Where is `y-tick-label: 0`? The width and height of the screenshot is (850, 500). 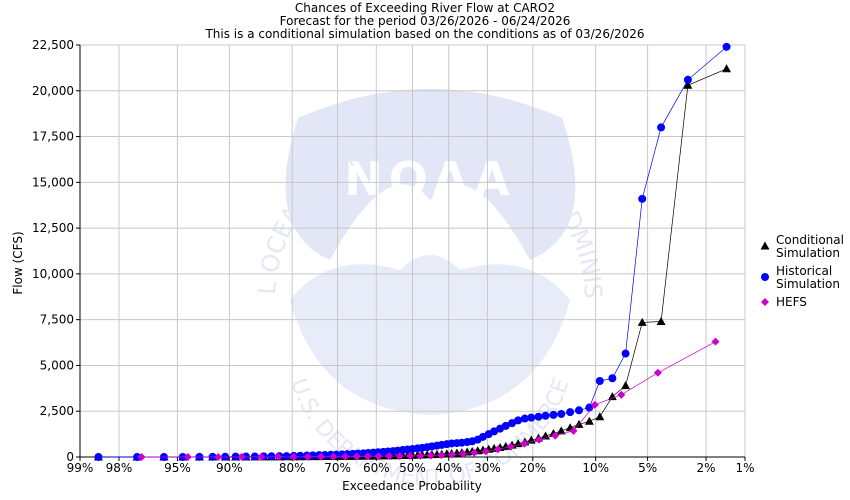 y-tick-label: 0 is located at coordinates (70, 457).